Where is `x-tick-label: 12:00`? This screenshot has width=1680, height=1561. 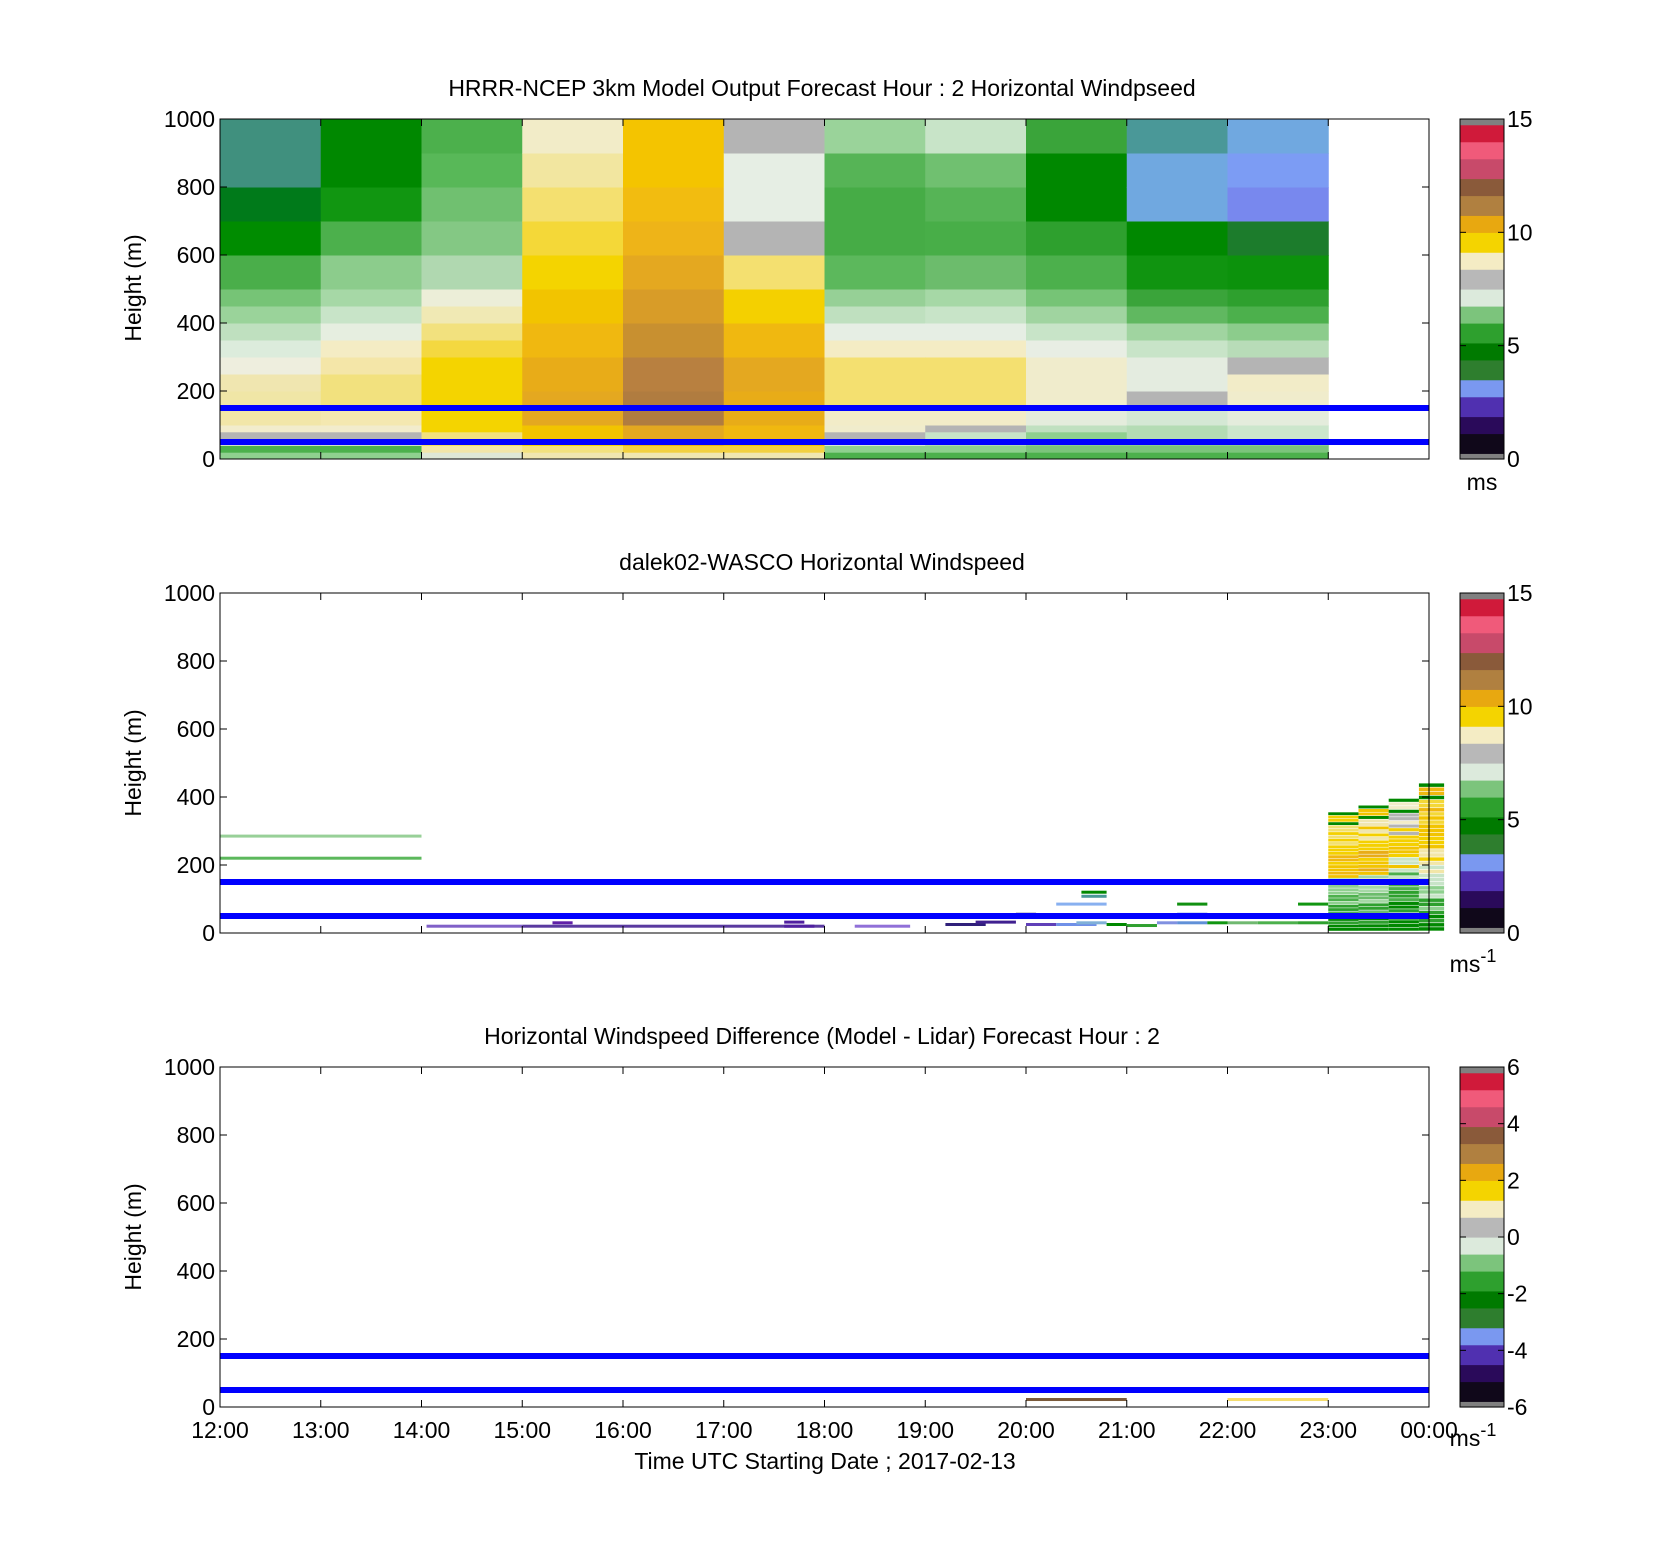 x-tick-label: 12:00 is located at coordinates (220, 1430).